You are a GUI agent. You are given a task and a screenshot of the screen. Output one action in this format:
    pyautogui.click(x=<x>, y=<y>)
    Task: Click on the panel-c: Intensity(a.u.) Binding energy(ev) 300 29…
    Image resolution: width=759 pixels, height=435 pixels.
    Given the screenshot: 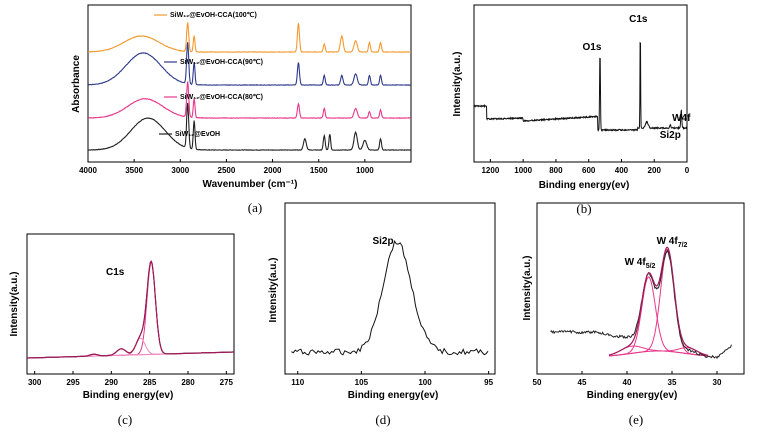 What is the action you would take?
    pyautogui.click(x=122, y=330)
    